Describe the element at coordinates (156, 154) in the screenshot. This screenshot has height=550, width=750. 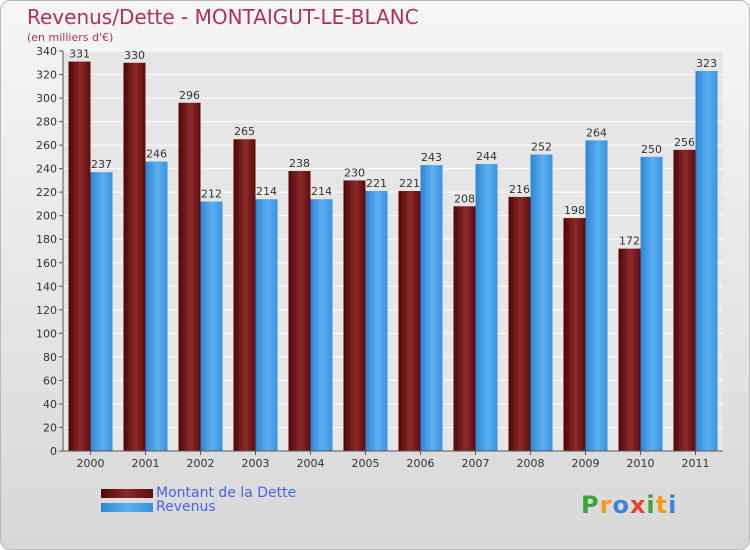
I see `data-label: 246` at that location.